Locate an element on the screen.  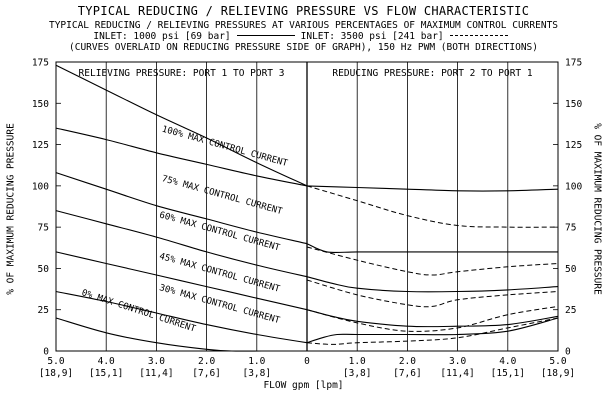
relieving-curve-top is located at coordinates (181, 125).